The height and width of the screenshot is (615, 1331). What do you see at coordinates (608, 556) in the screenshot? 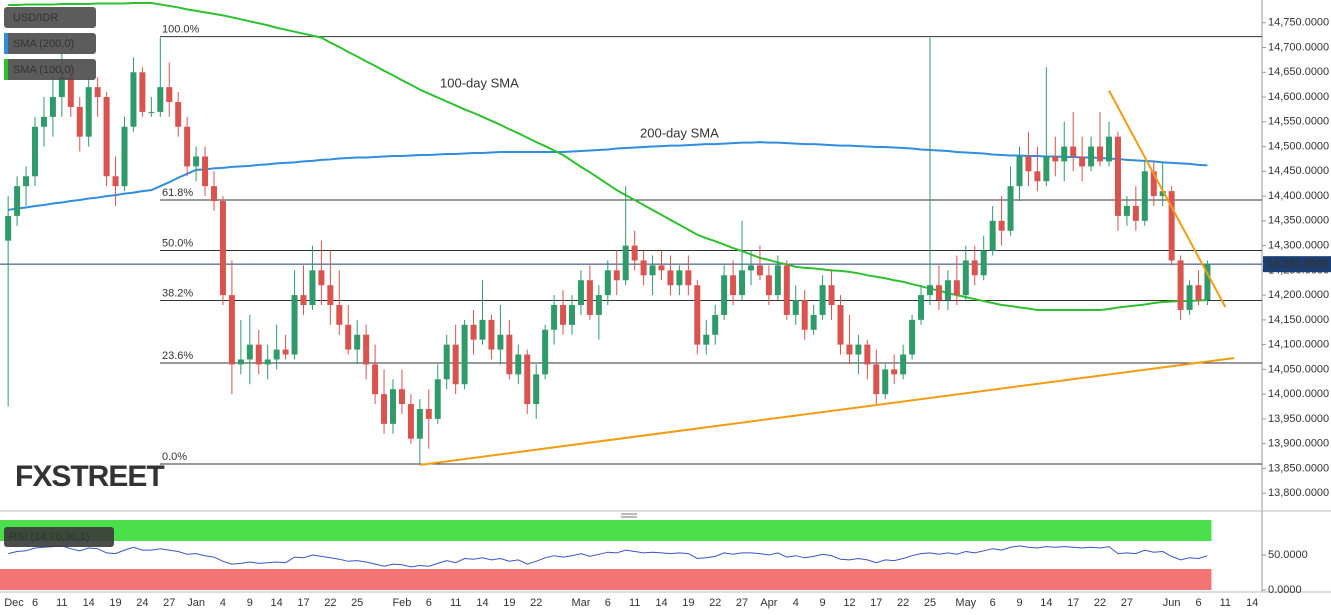
I see `rsi-line` at bounding box center [608, 556].